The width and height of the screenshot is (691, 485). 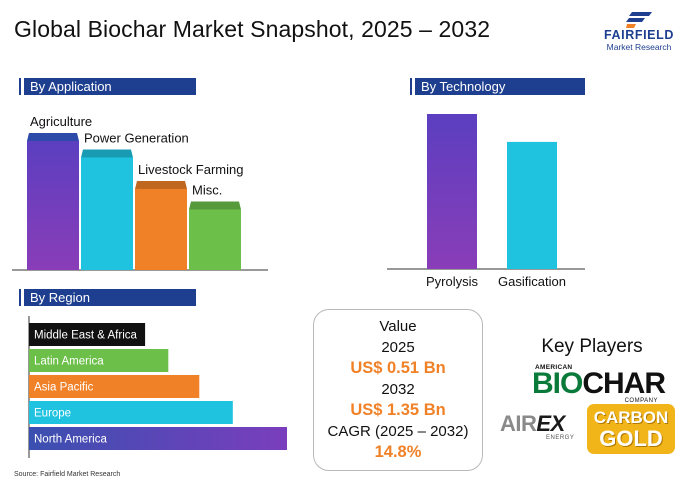 I want to click on region-label-asia-pacific: Asia Pacific, so click(x=64, y=388).